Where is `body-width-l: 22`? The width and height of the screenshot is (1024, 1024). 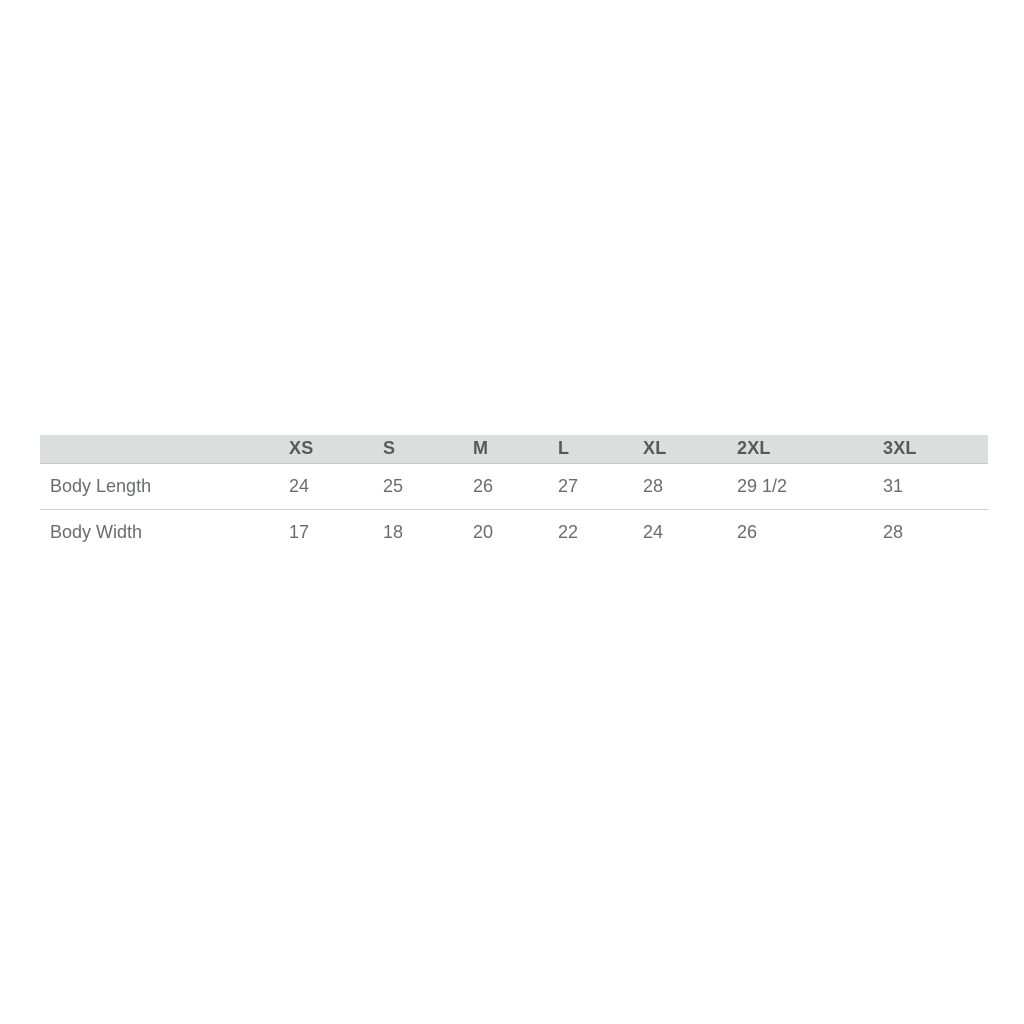 body-width-l: 22 is located at coordinates (600, 532).